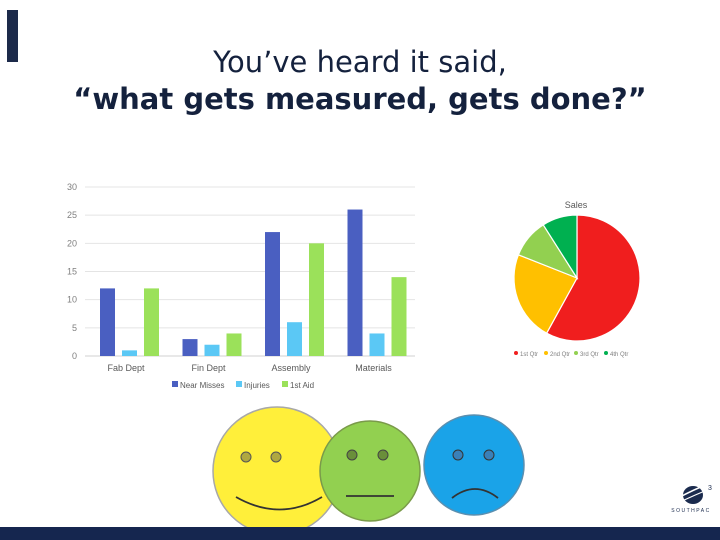 The image size is (720, 540). Describe the element at coordinates (302, 385) in the screenshot. I see `legend-label: 1st Aid` at that location.